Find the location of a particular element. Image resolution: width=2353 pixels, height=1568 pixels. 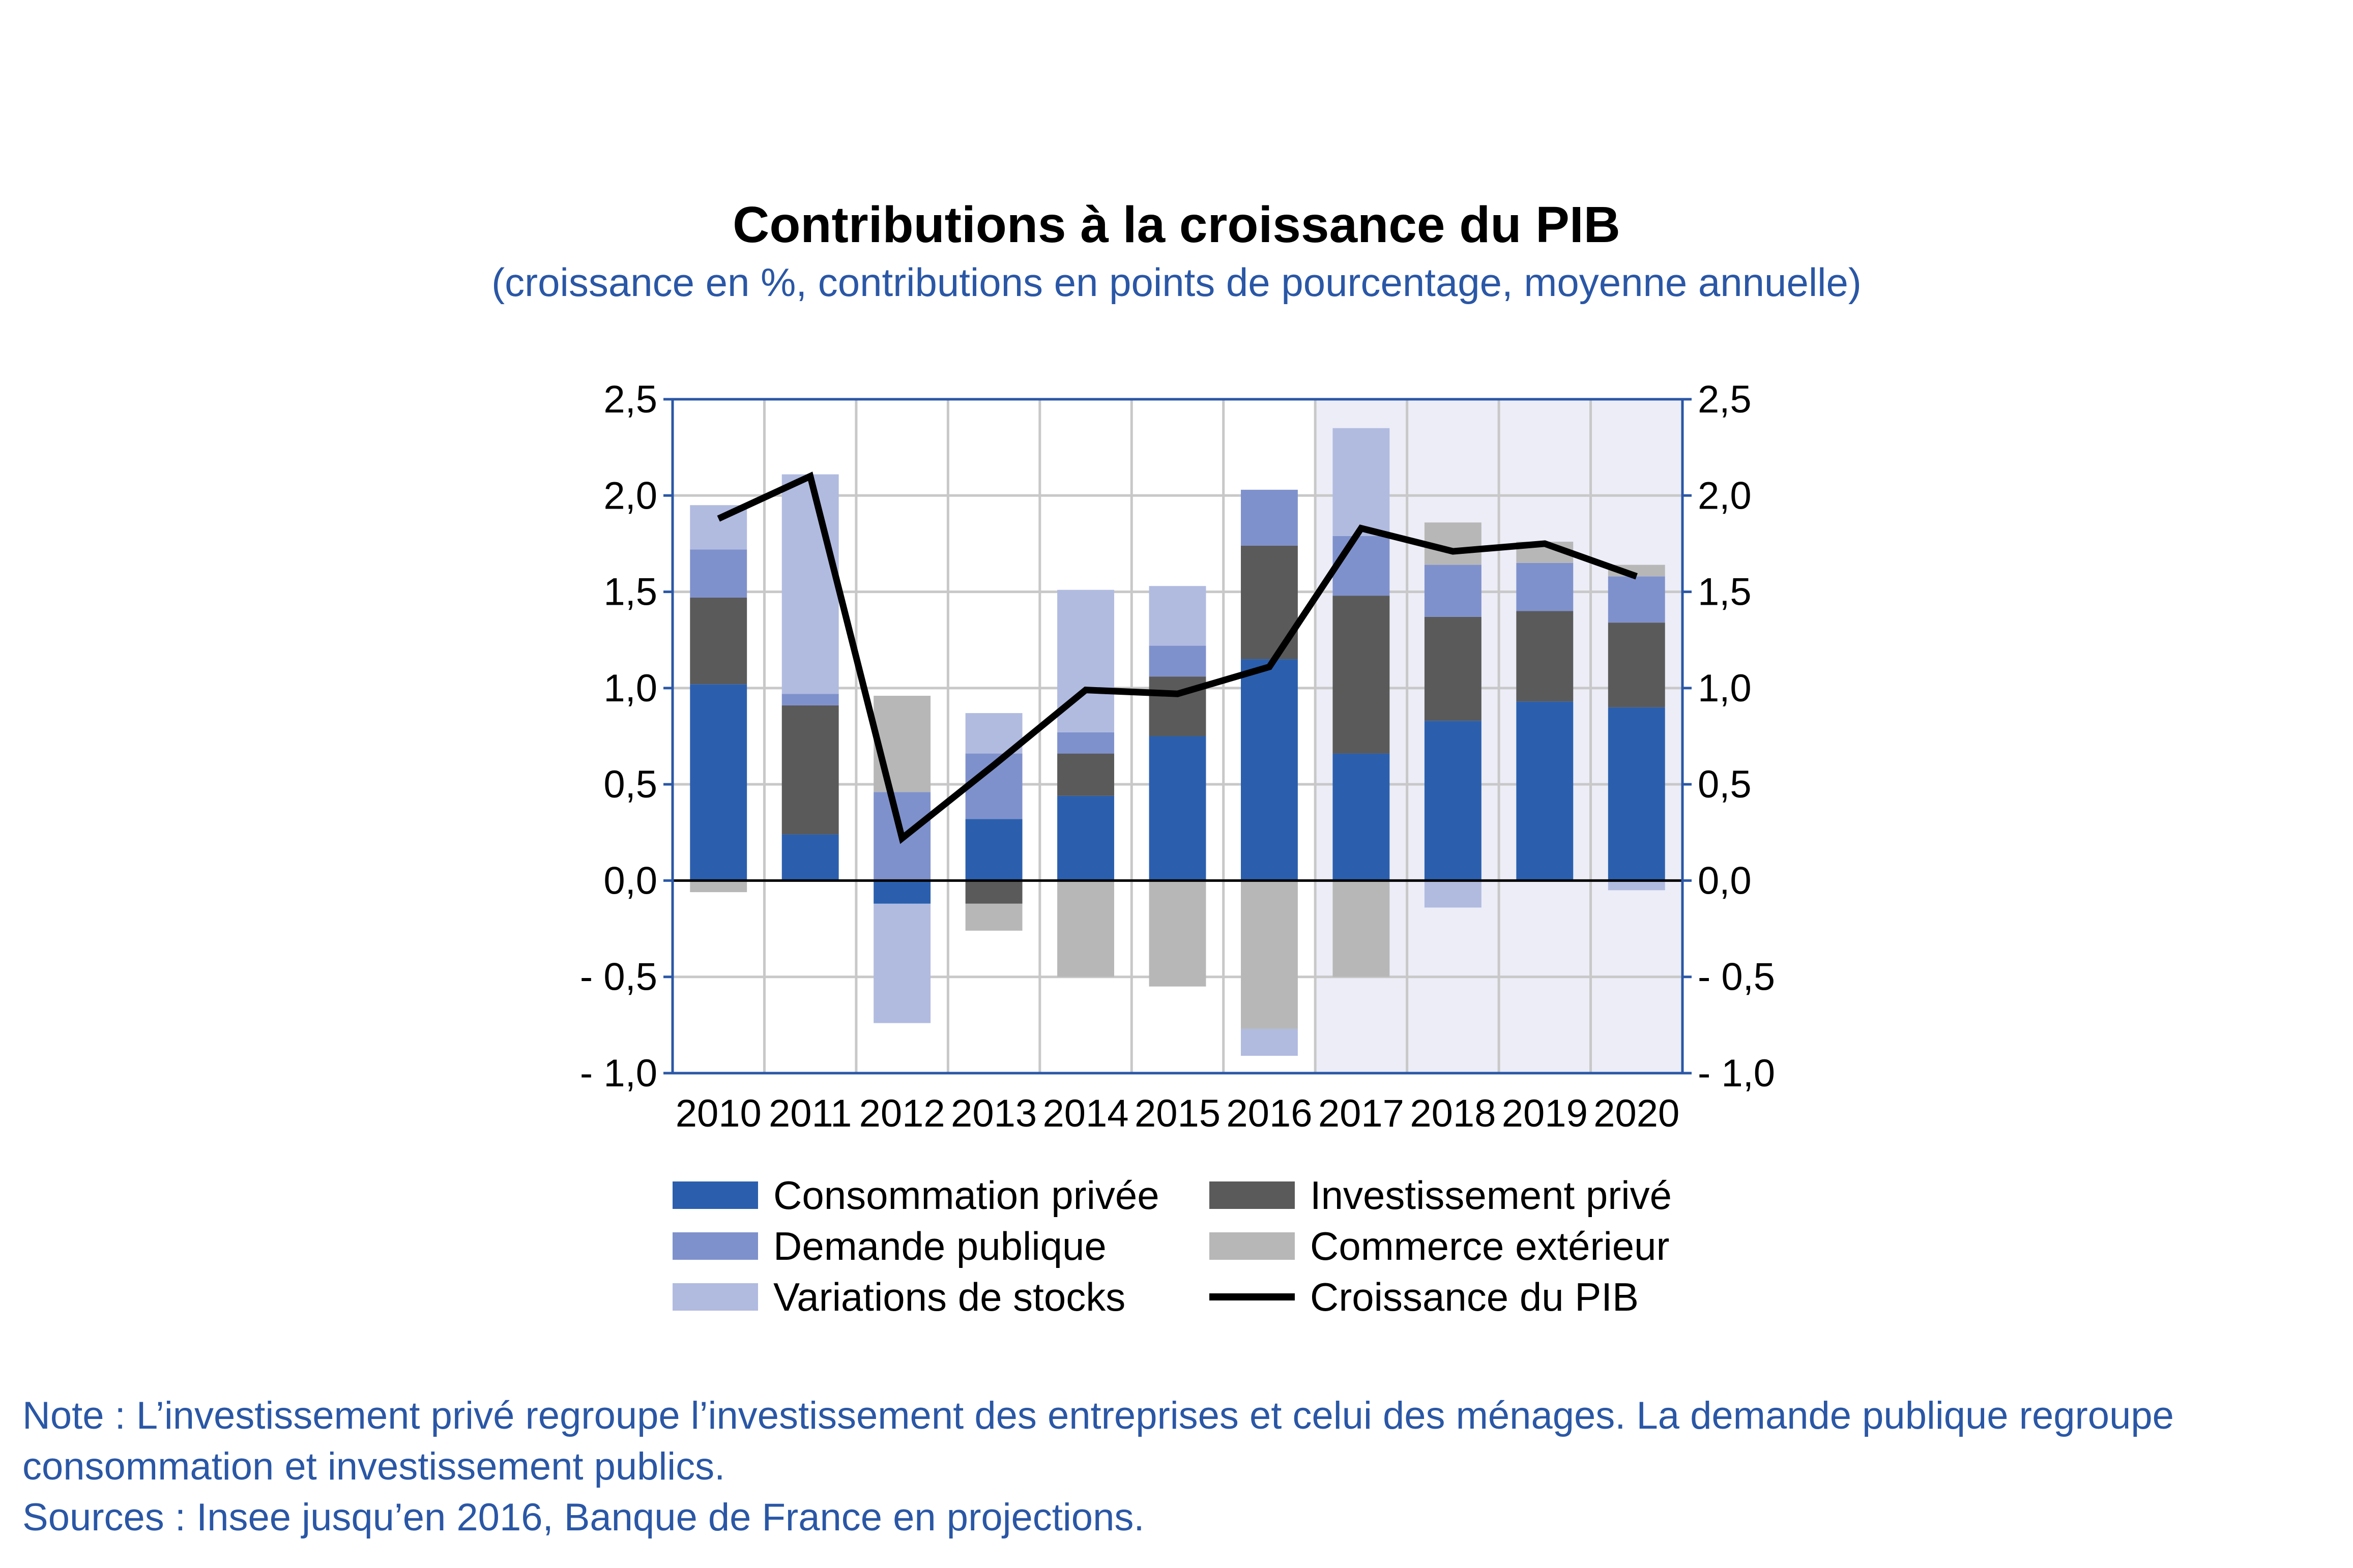

y-tick-label-left: 0,0 is located at coordinates (630, 880).